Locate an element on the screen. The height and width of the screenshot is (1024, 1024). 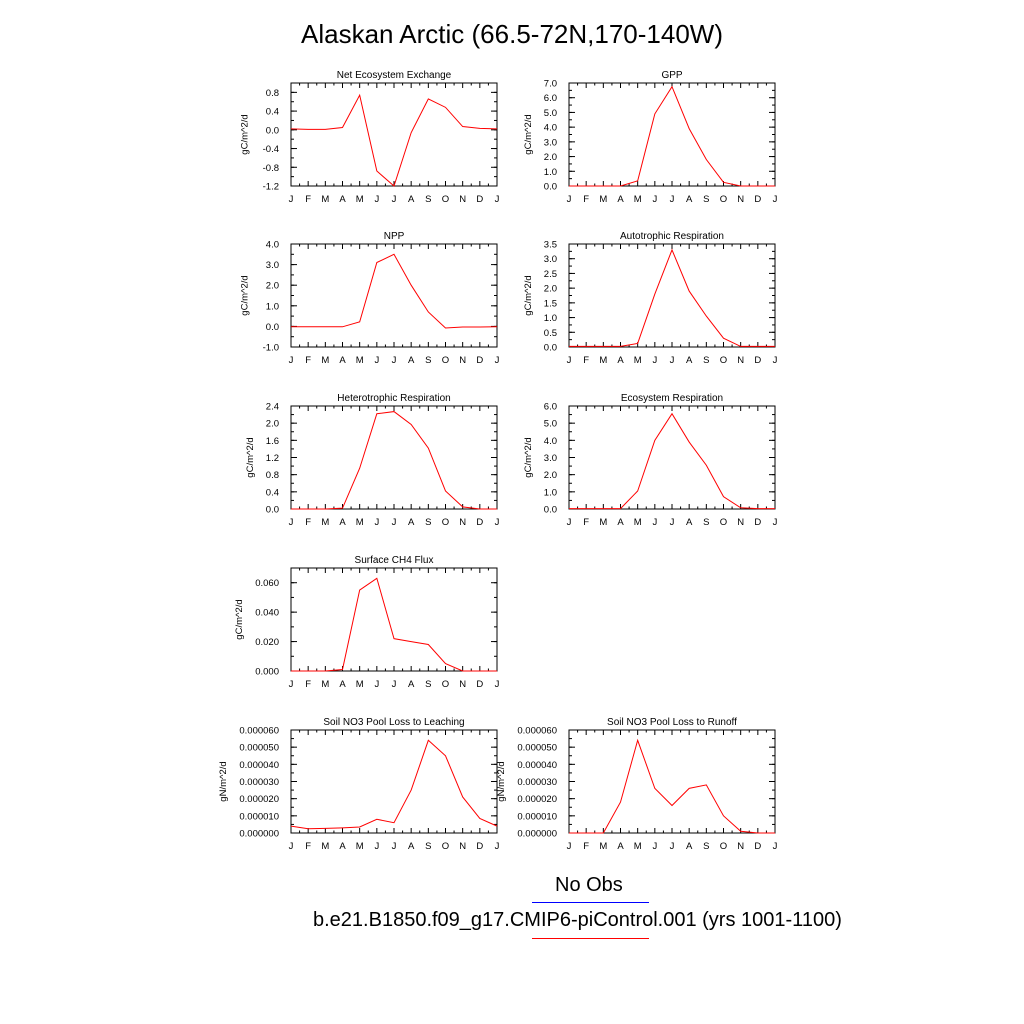
y-tick-label: 0.4 is located at coordinates (272, 112).